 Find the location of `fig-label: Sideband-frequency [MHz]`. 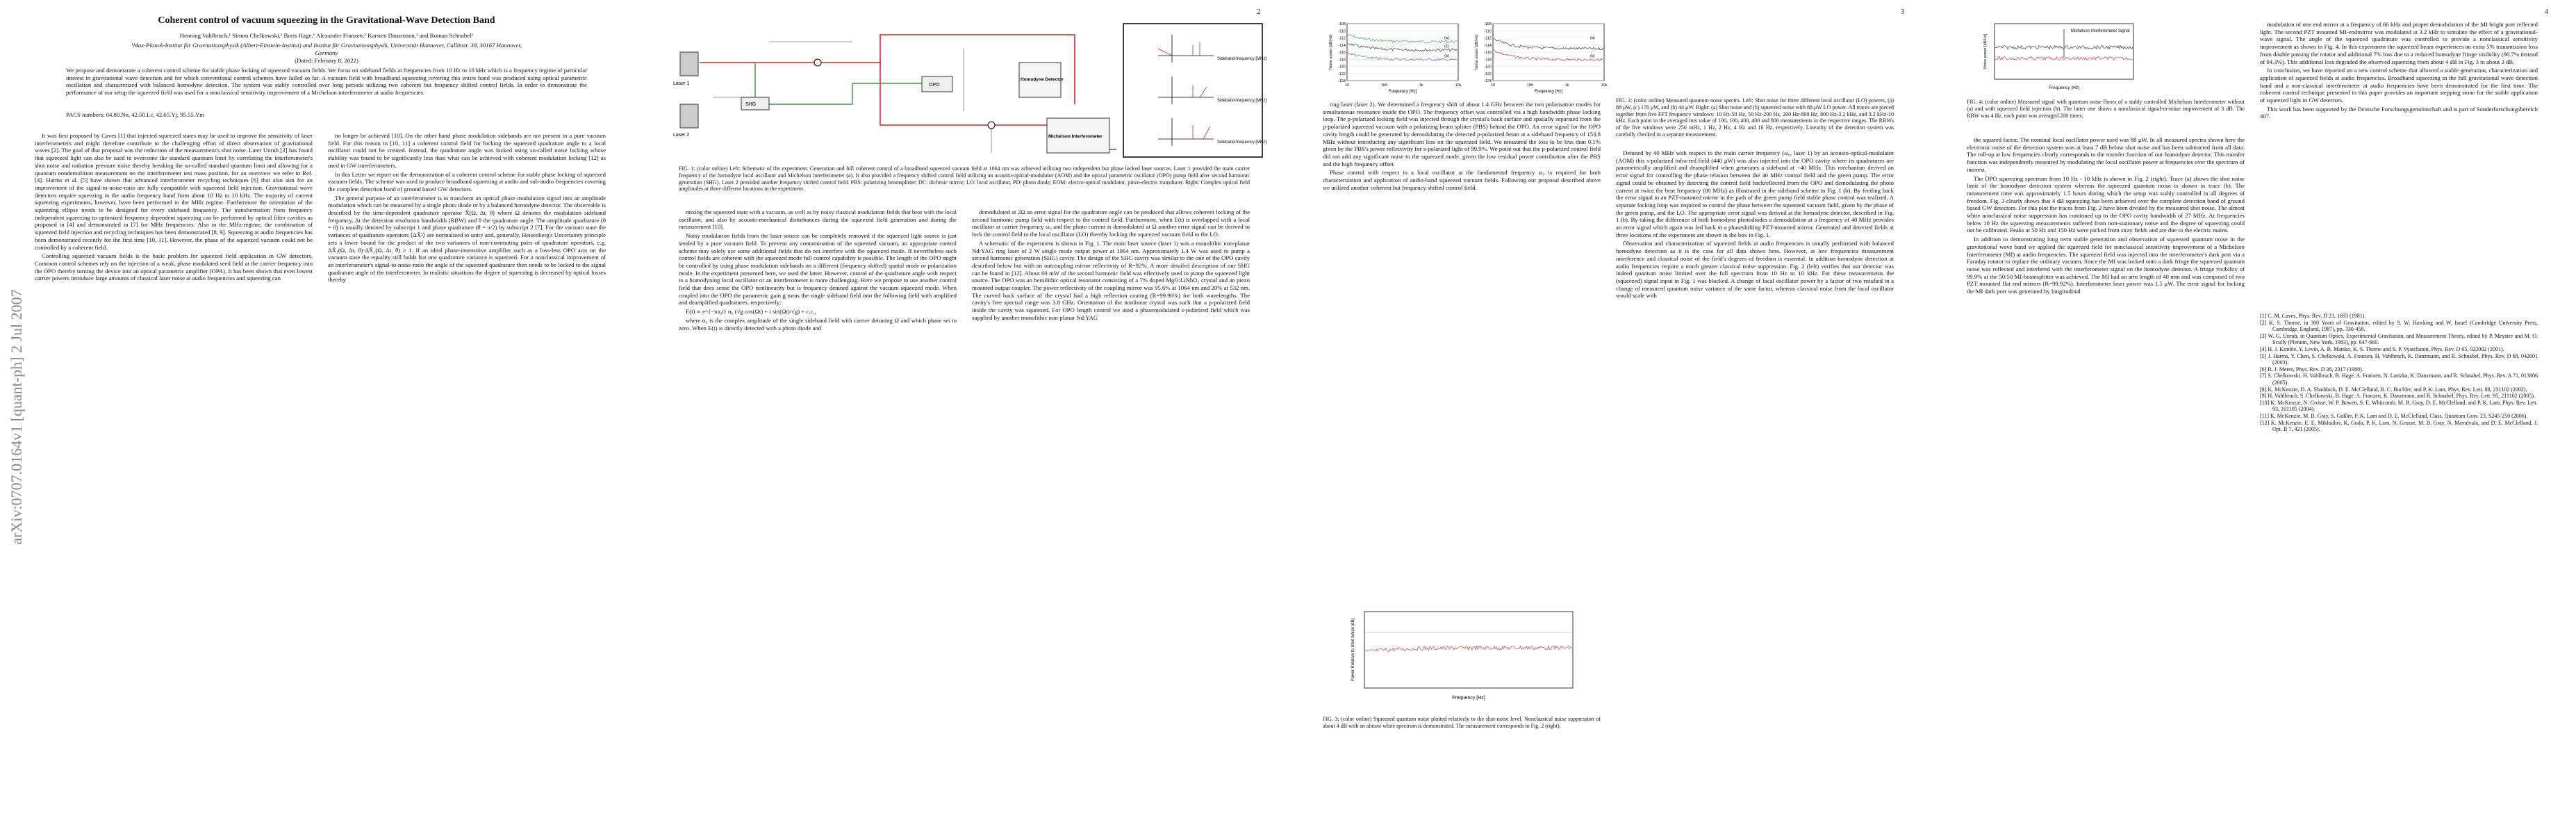

fig-label: Sideband-frequency [MHz] is located at coordinates (1241, 142).